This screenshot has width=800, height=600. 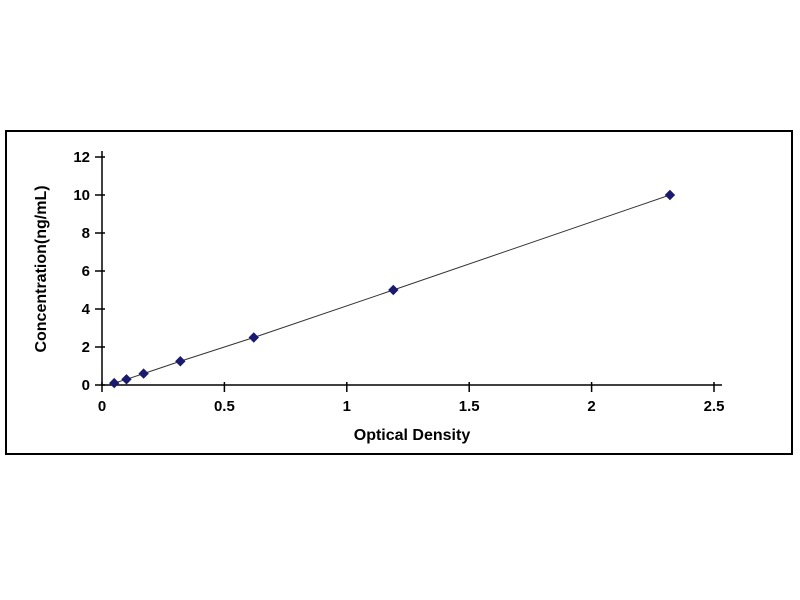 What do you see at coordinates (714, 406) in the screenshot?
I see `svg-text: 2.5` at bounding box center [714, 406].